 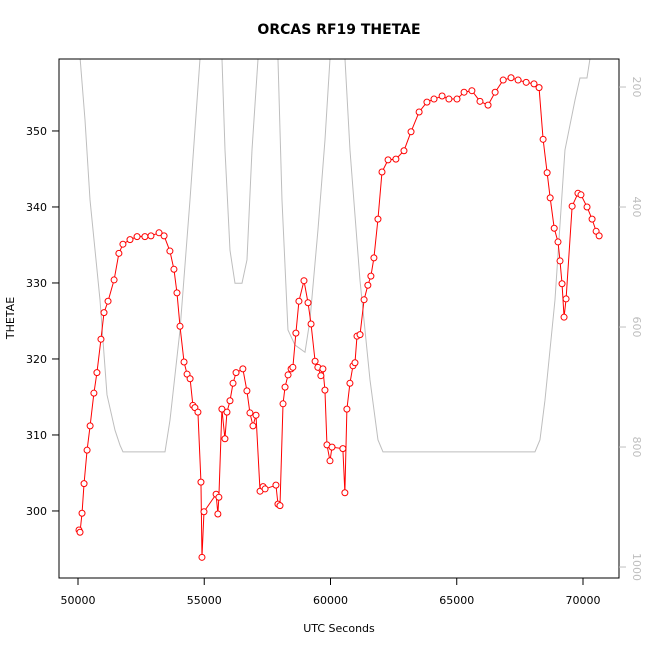 I want to click on chart-title: ORCAS RF19 THETAE, so click(x=338, y=30).